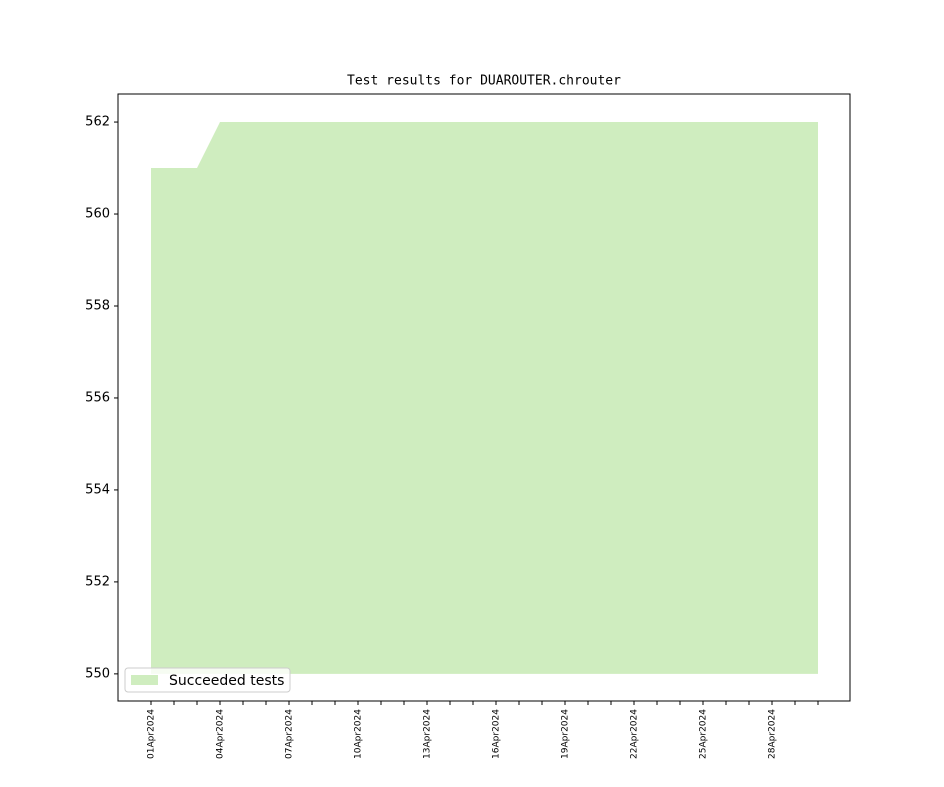 This screenshot has height=787, width=944. I want to click on chart-title: Test results for DUAROUTER.chrouter, so click(484, 81).